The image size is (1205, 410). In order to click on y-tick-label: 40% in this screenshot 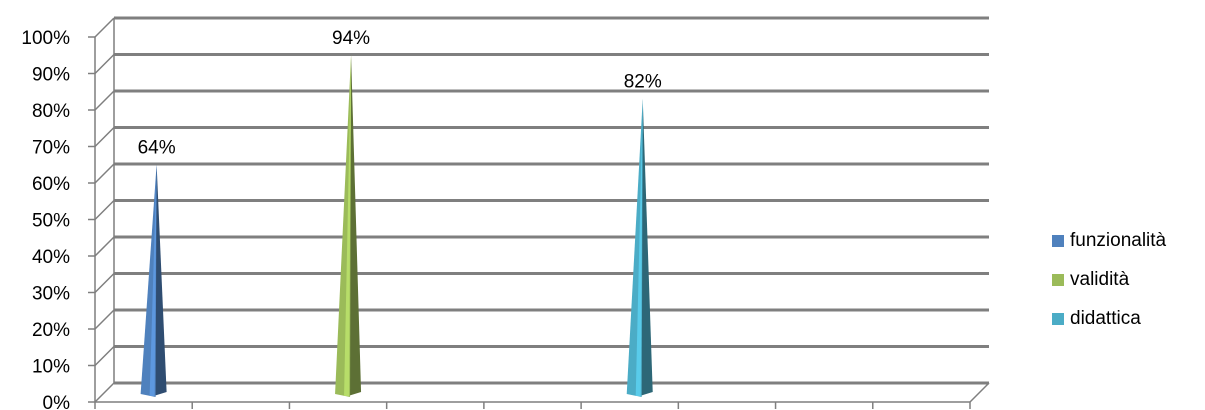, I will do `click(51, 257)`.